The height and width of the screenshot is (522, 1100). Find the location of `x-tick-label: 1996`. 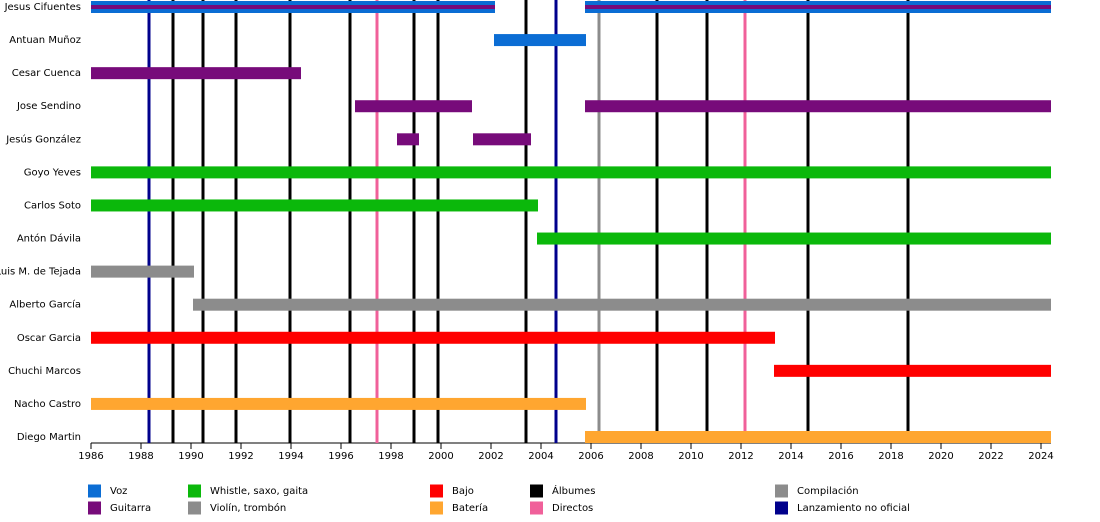

x-tick-label: 1996 is located at coordinates (340, 456).